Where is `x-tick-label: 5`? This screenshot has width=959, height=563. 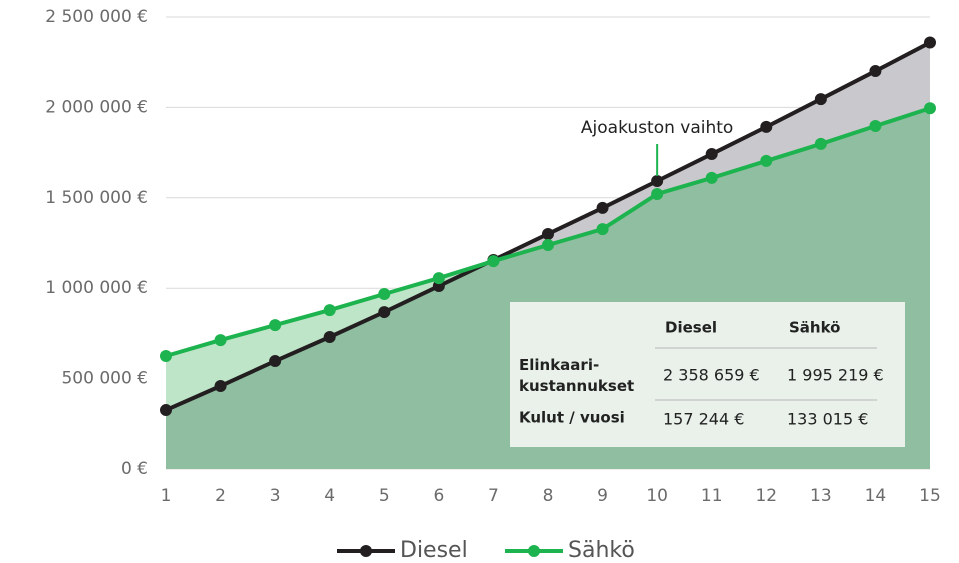 x-tick-label: 5 is located at coordinates (384, 496).